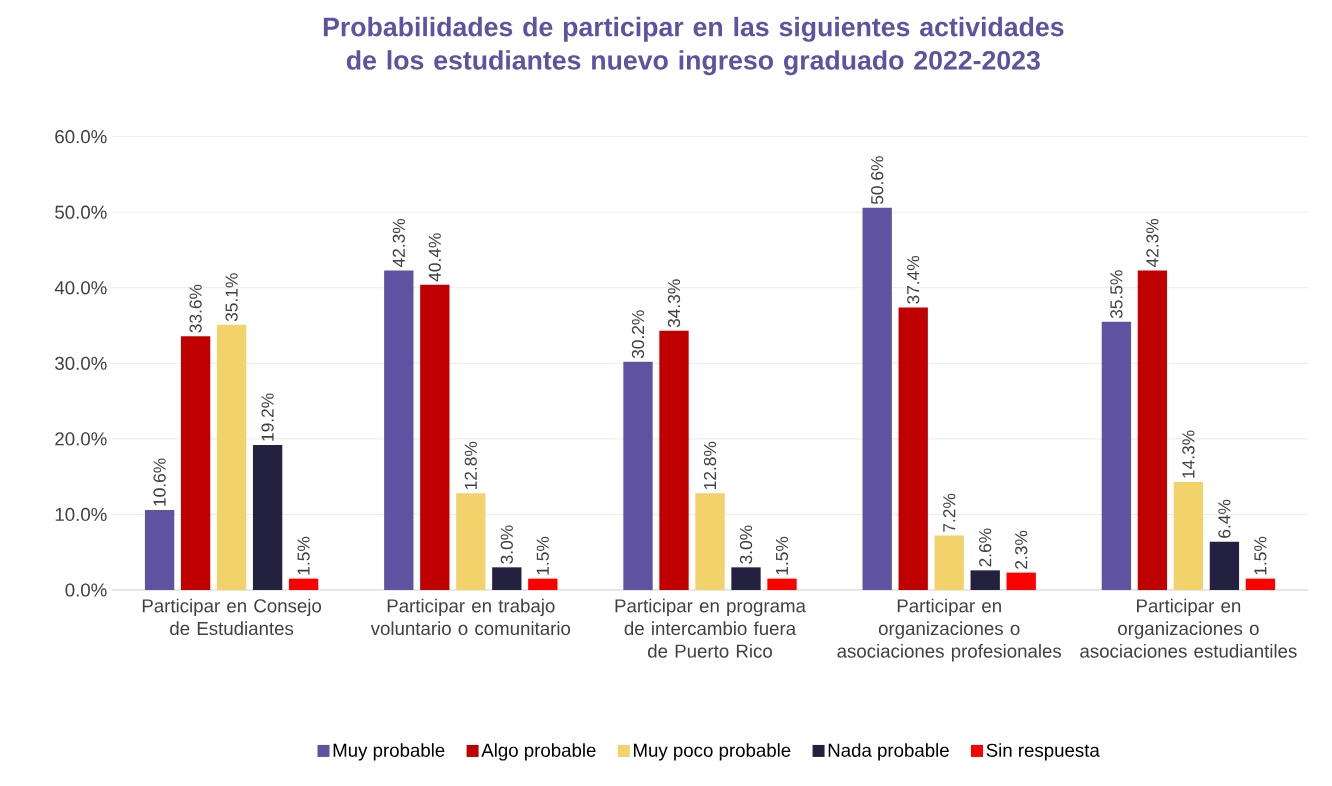  Describe the element at coordinates (1224, 518) in the screenshot. I see `data-label: 6.4%` at that location.